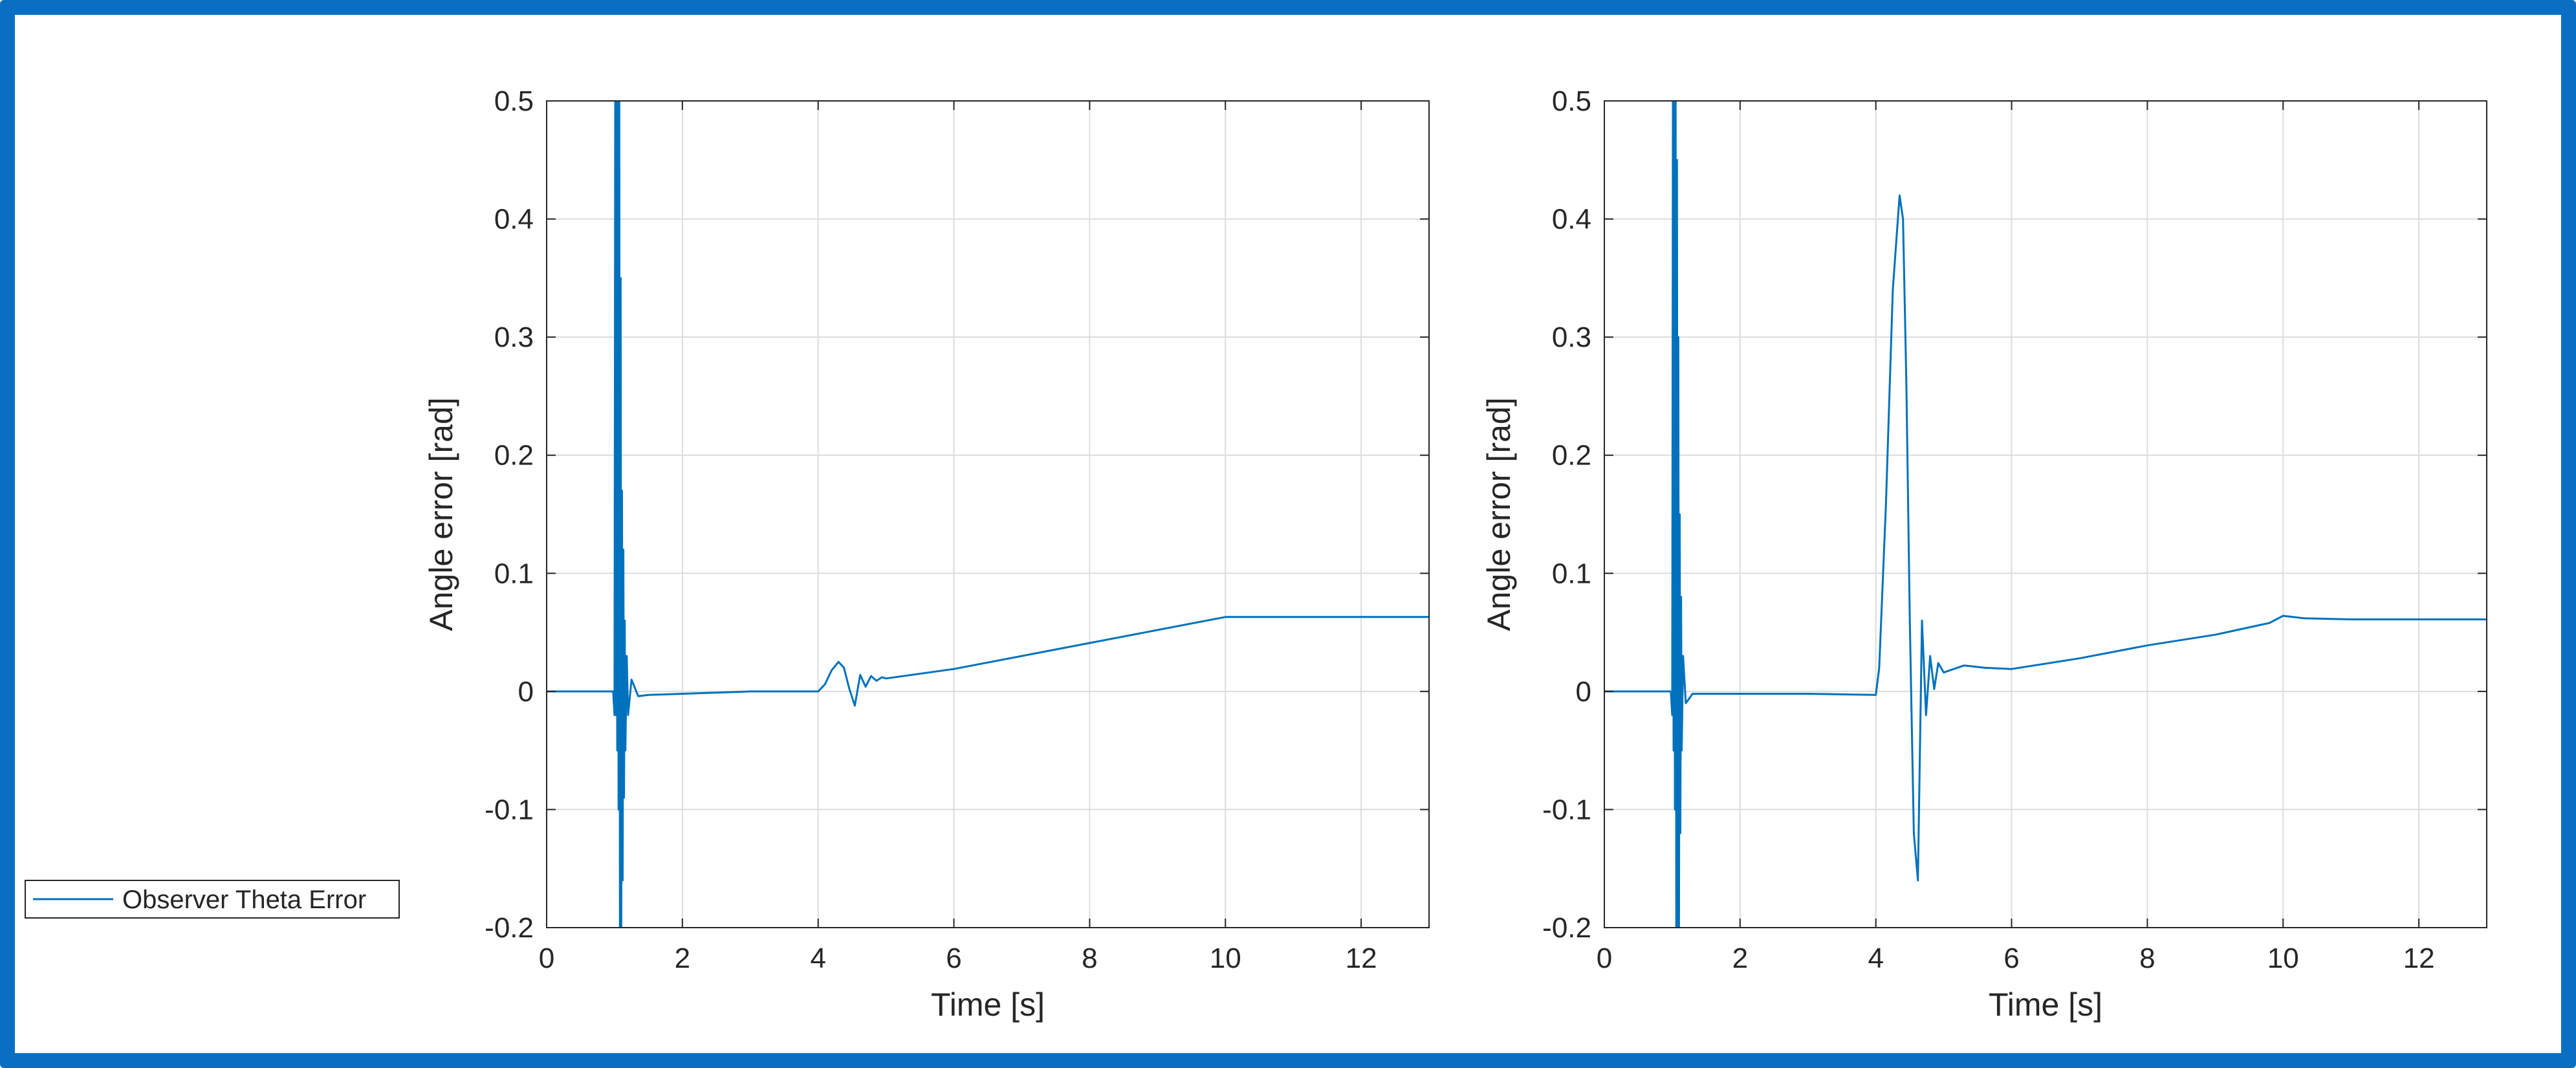  I want to click on right-x-axis-label: Time [s], so click(2046, 1004).